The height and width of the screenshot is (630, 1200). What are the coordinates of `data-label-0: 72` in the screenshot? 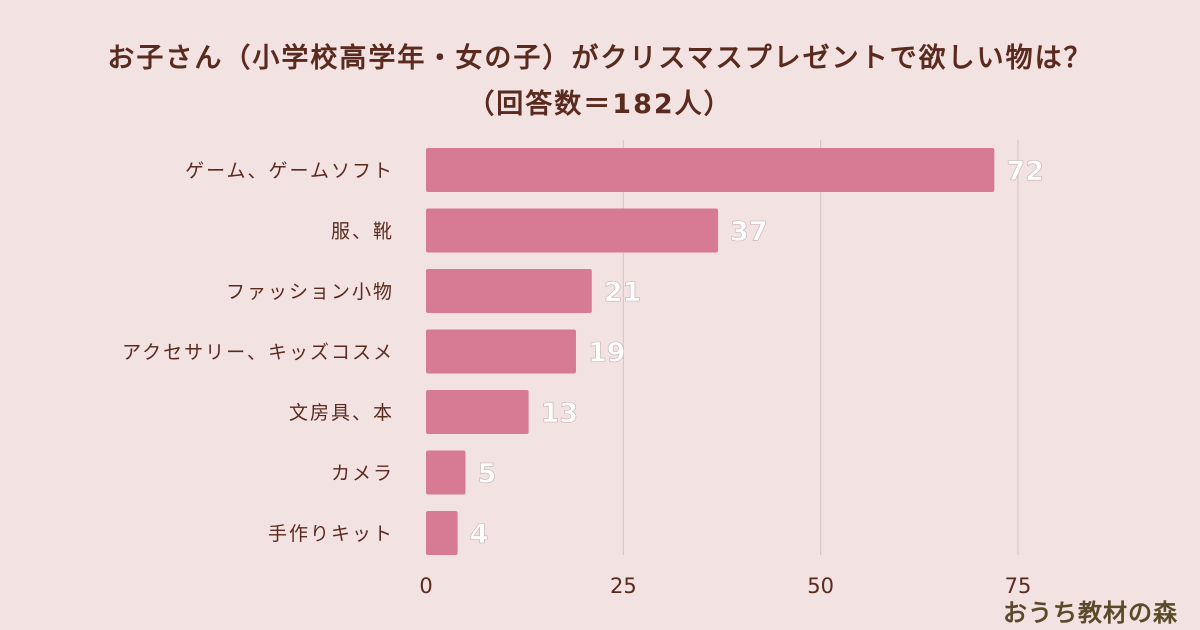 It's located at (1025, 171).